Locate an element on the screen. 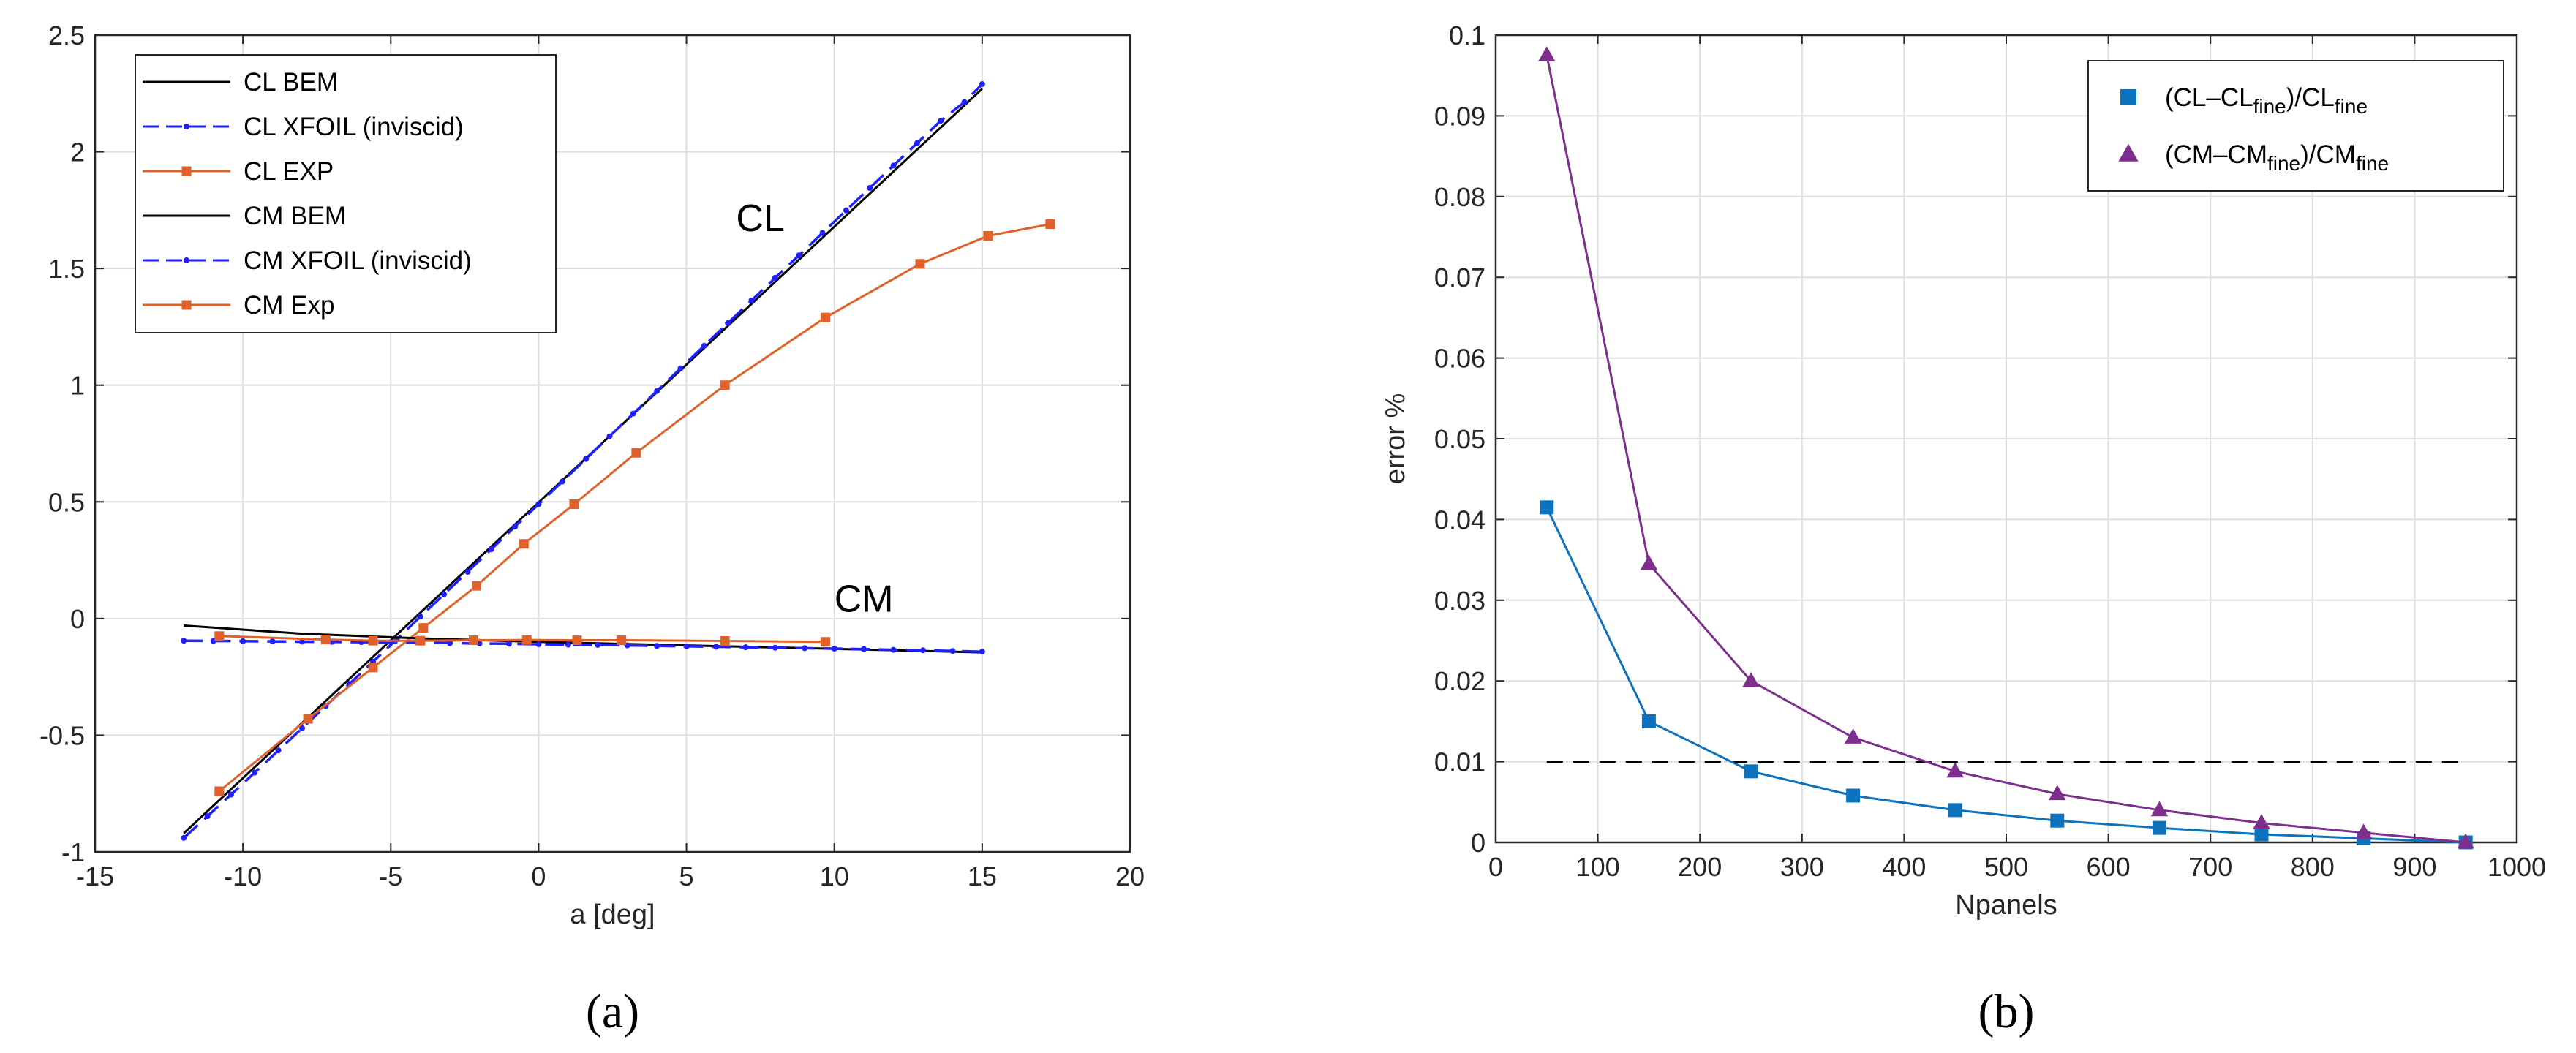  y-tick-label: 0.05 is located at coordinates (1459, 439).